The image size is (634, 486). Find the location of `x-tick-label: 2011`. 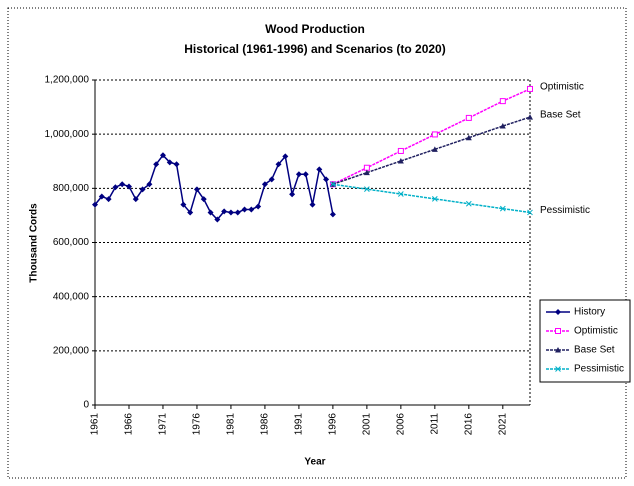

x-tick-label: 2011 is located at coordinates (434, 424).